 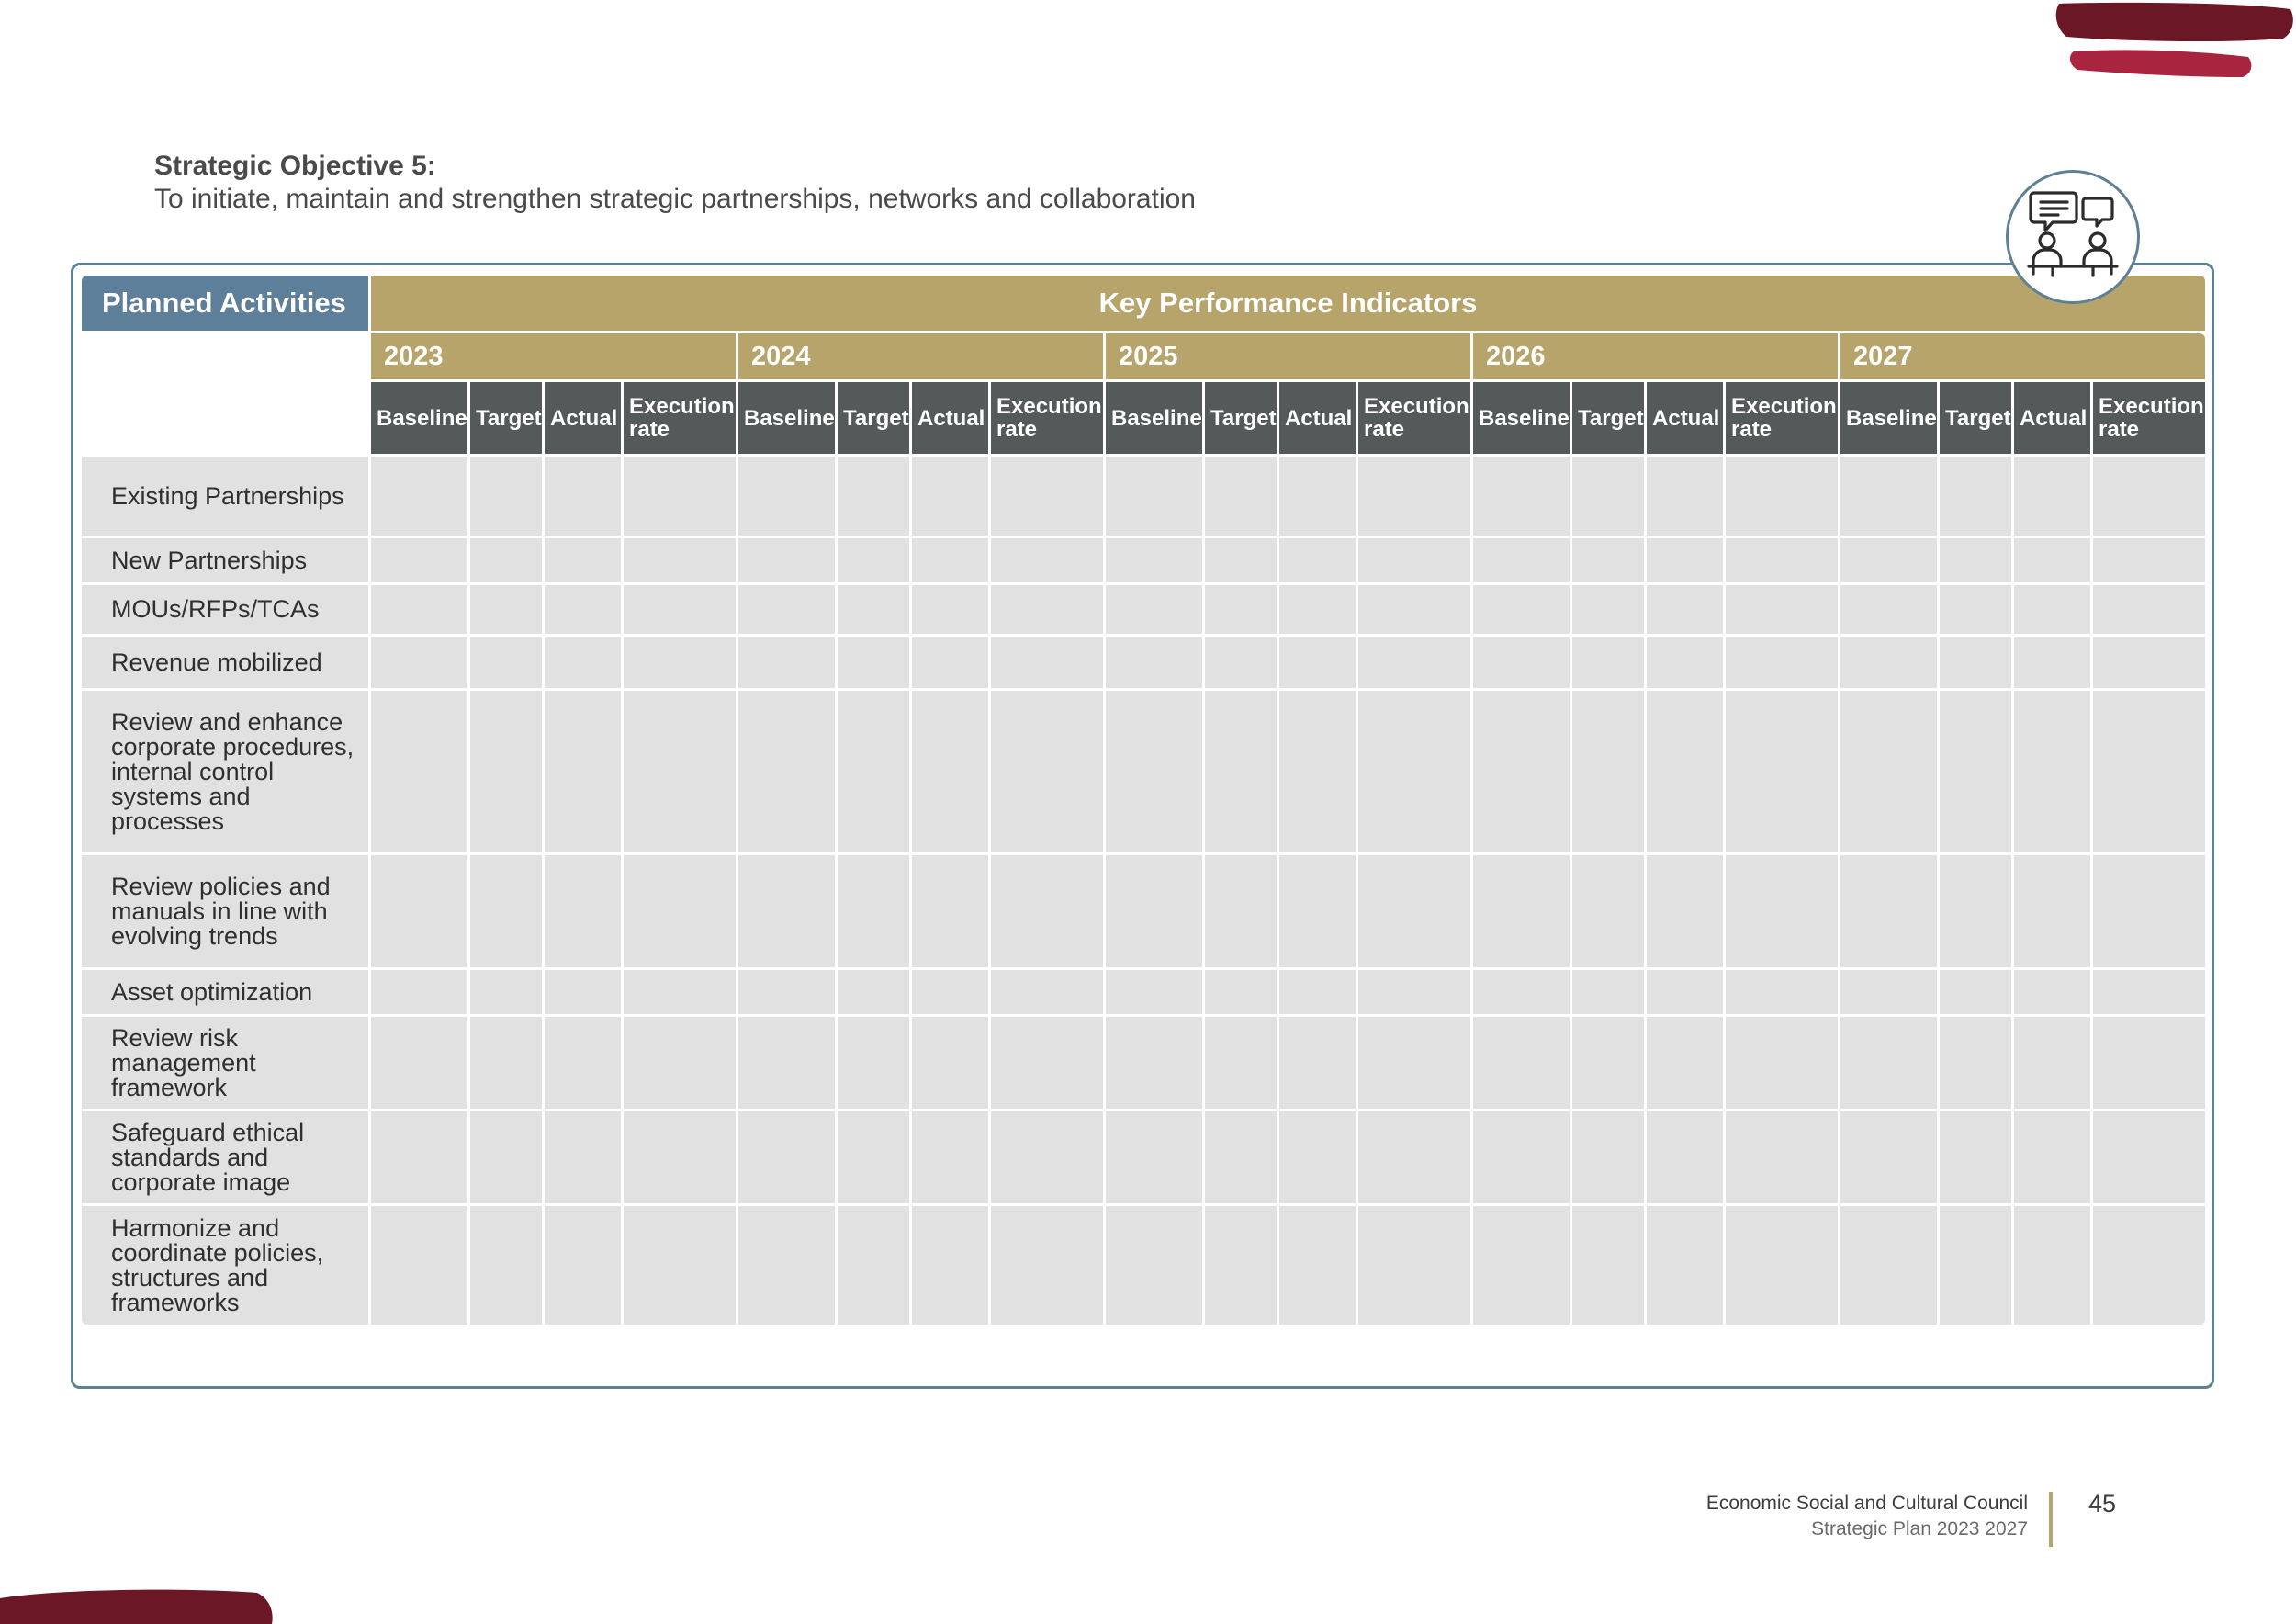 I want to click on activity-label: MOUs/RFPs/TCAs, so click(x=225, y=609).